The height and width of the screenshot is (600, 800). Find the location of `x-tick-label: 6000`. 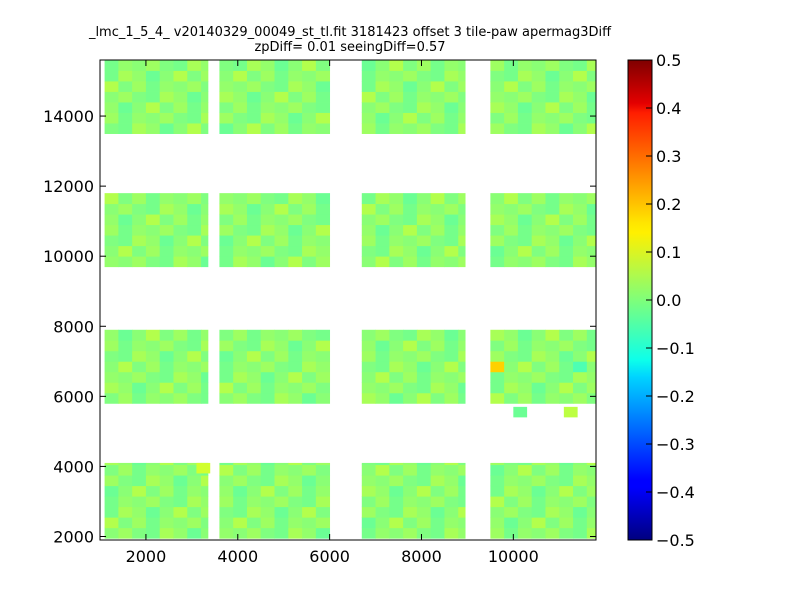

x-tick-label: 6000 is located at coordinates (329, 556).